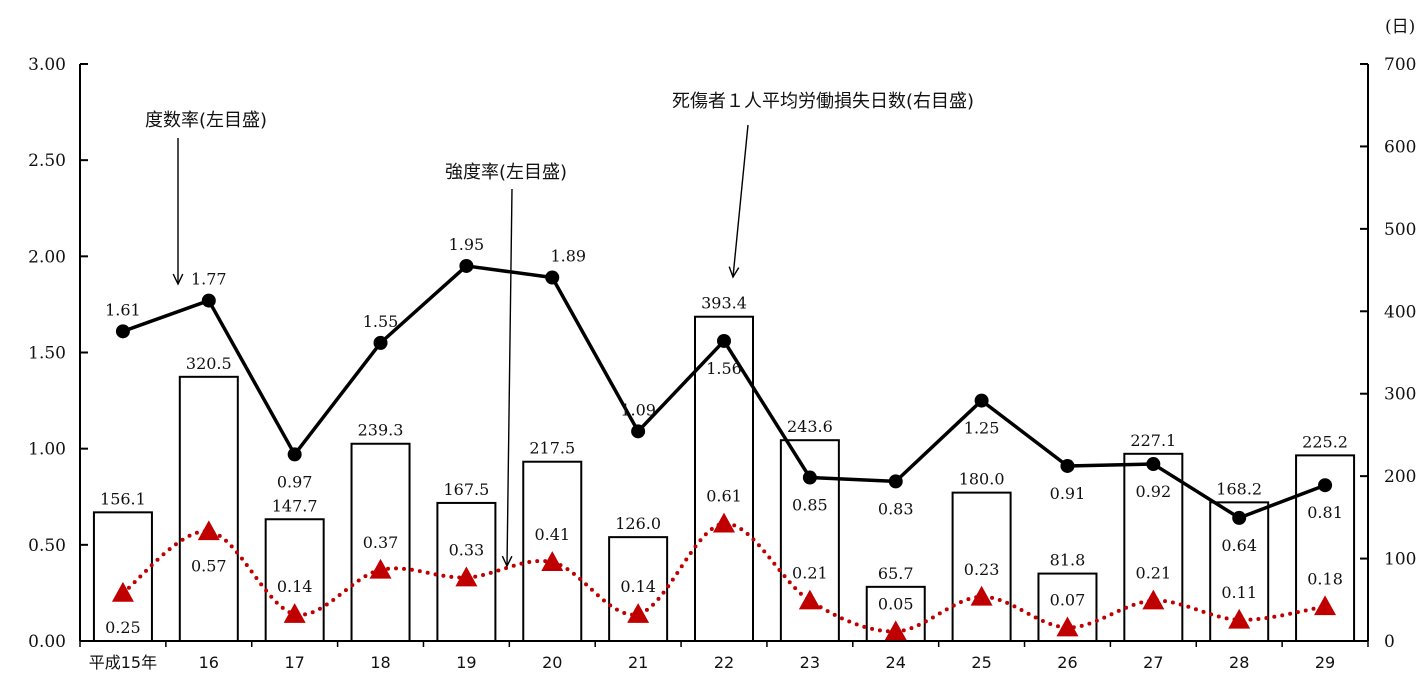 The width and height of the screenshot is (1426, 675). I want to click on bar-label-4: 167.5, so click(466, 489).